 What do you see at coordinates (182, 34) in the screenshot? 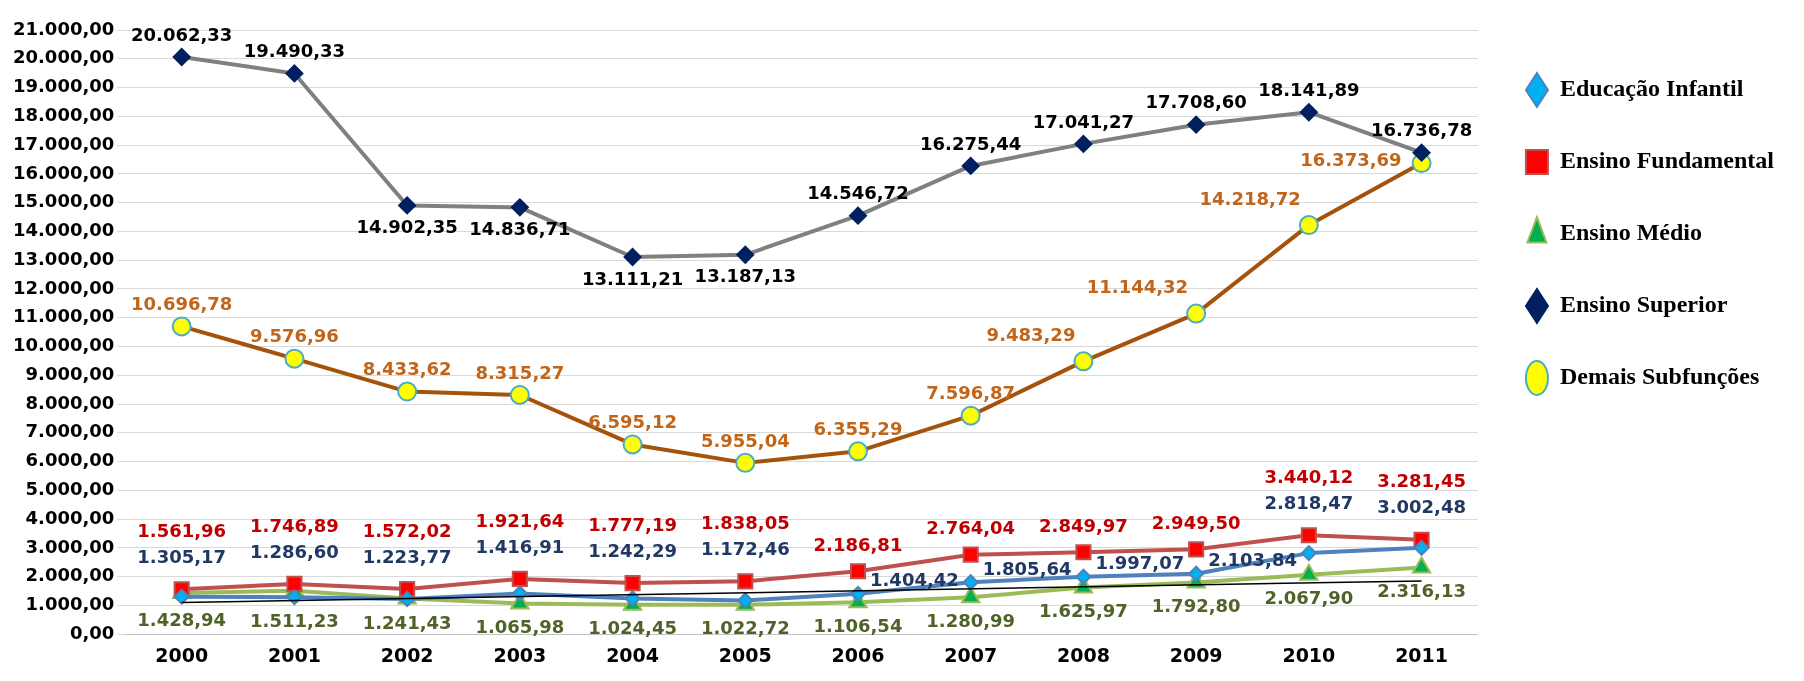
I see `data-label: 20.062,33` at bounding box center [182, 34].